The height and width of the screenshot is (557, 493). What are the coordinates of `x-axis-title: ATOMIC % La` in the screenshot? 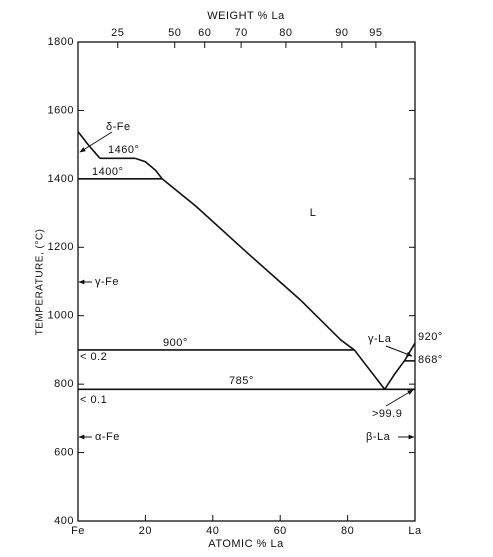 It's located at (246, 544).